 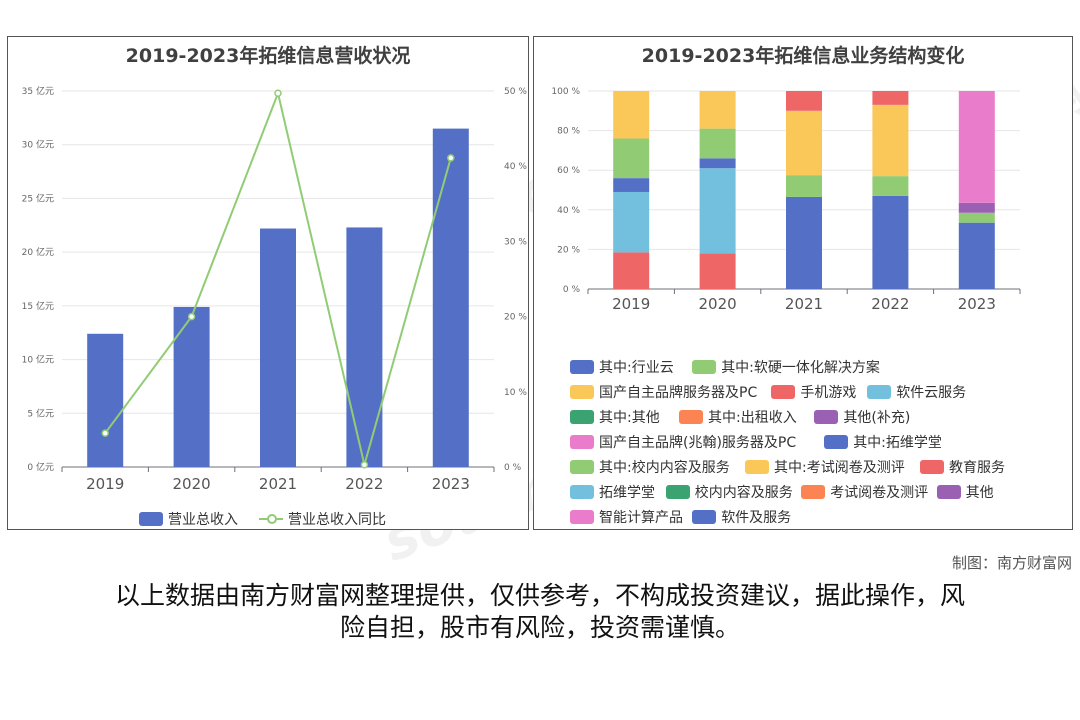 I want to click on legend-label: 校内内容及服务, so click(x=743, y=493).